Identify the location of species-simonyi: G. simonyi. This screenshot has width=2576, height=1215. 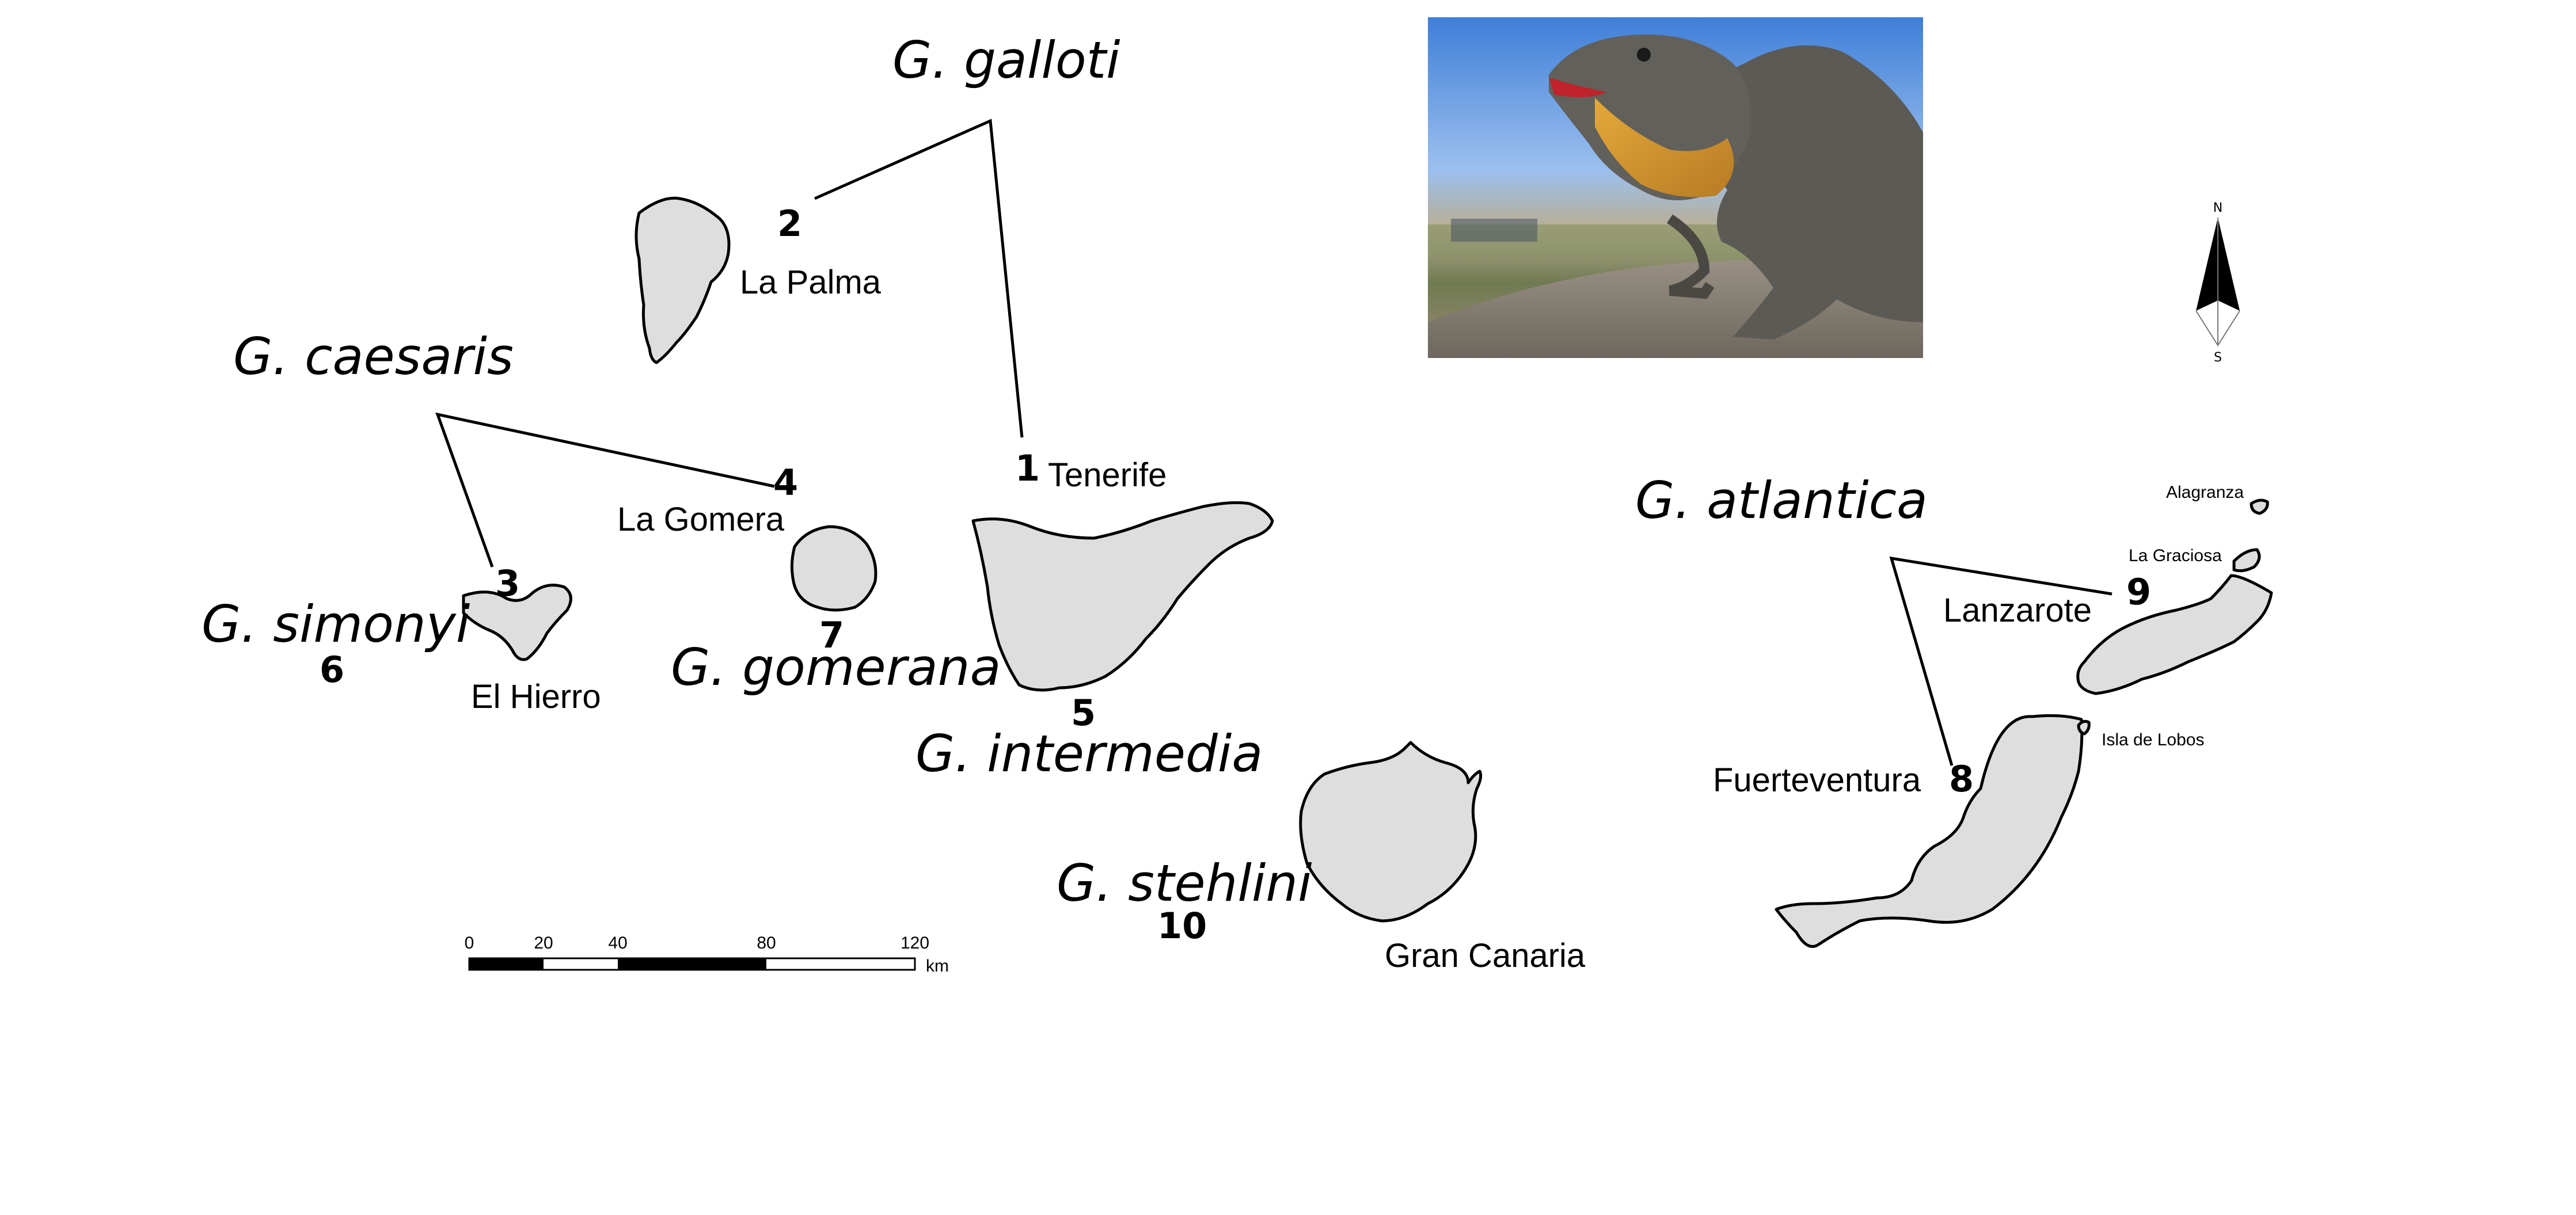
(336, 624).